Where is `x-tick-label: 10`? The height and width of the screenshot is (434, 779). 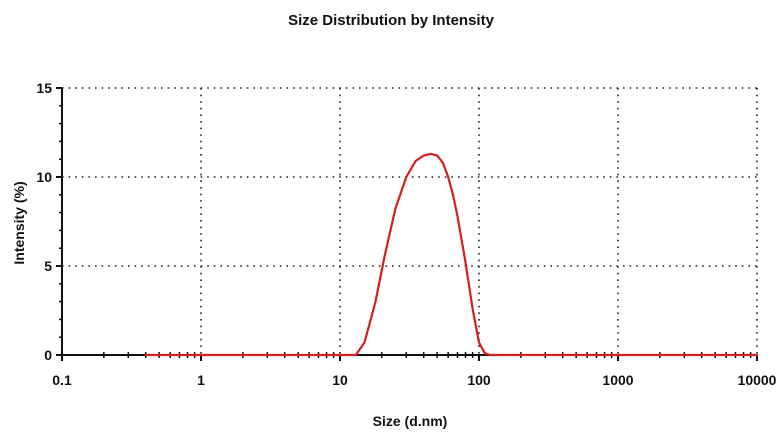
x-tick-label: 10 is located at coordinates (340, 380).